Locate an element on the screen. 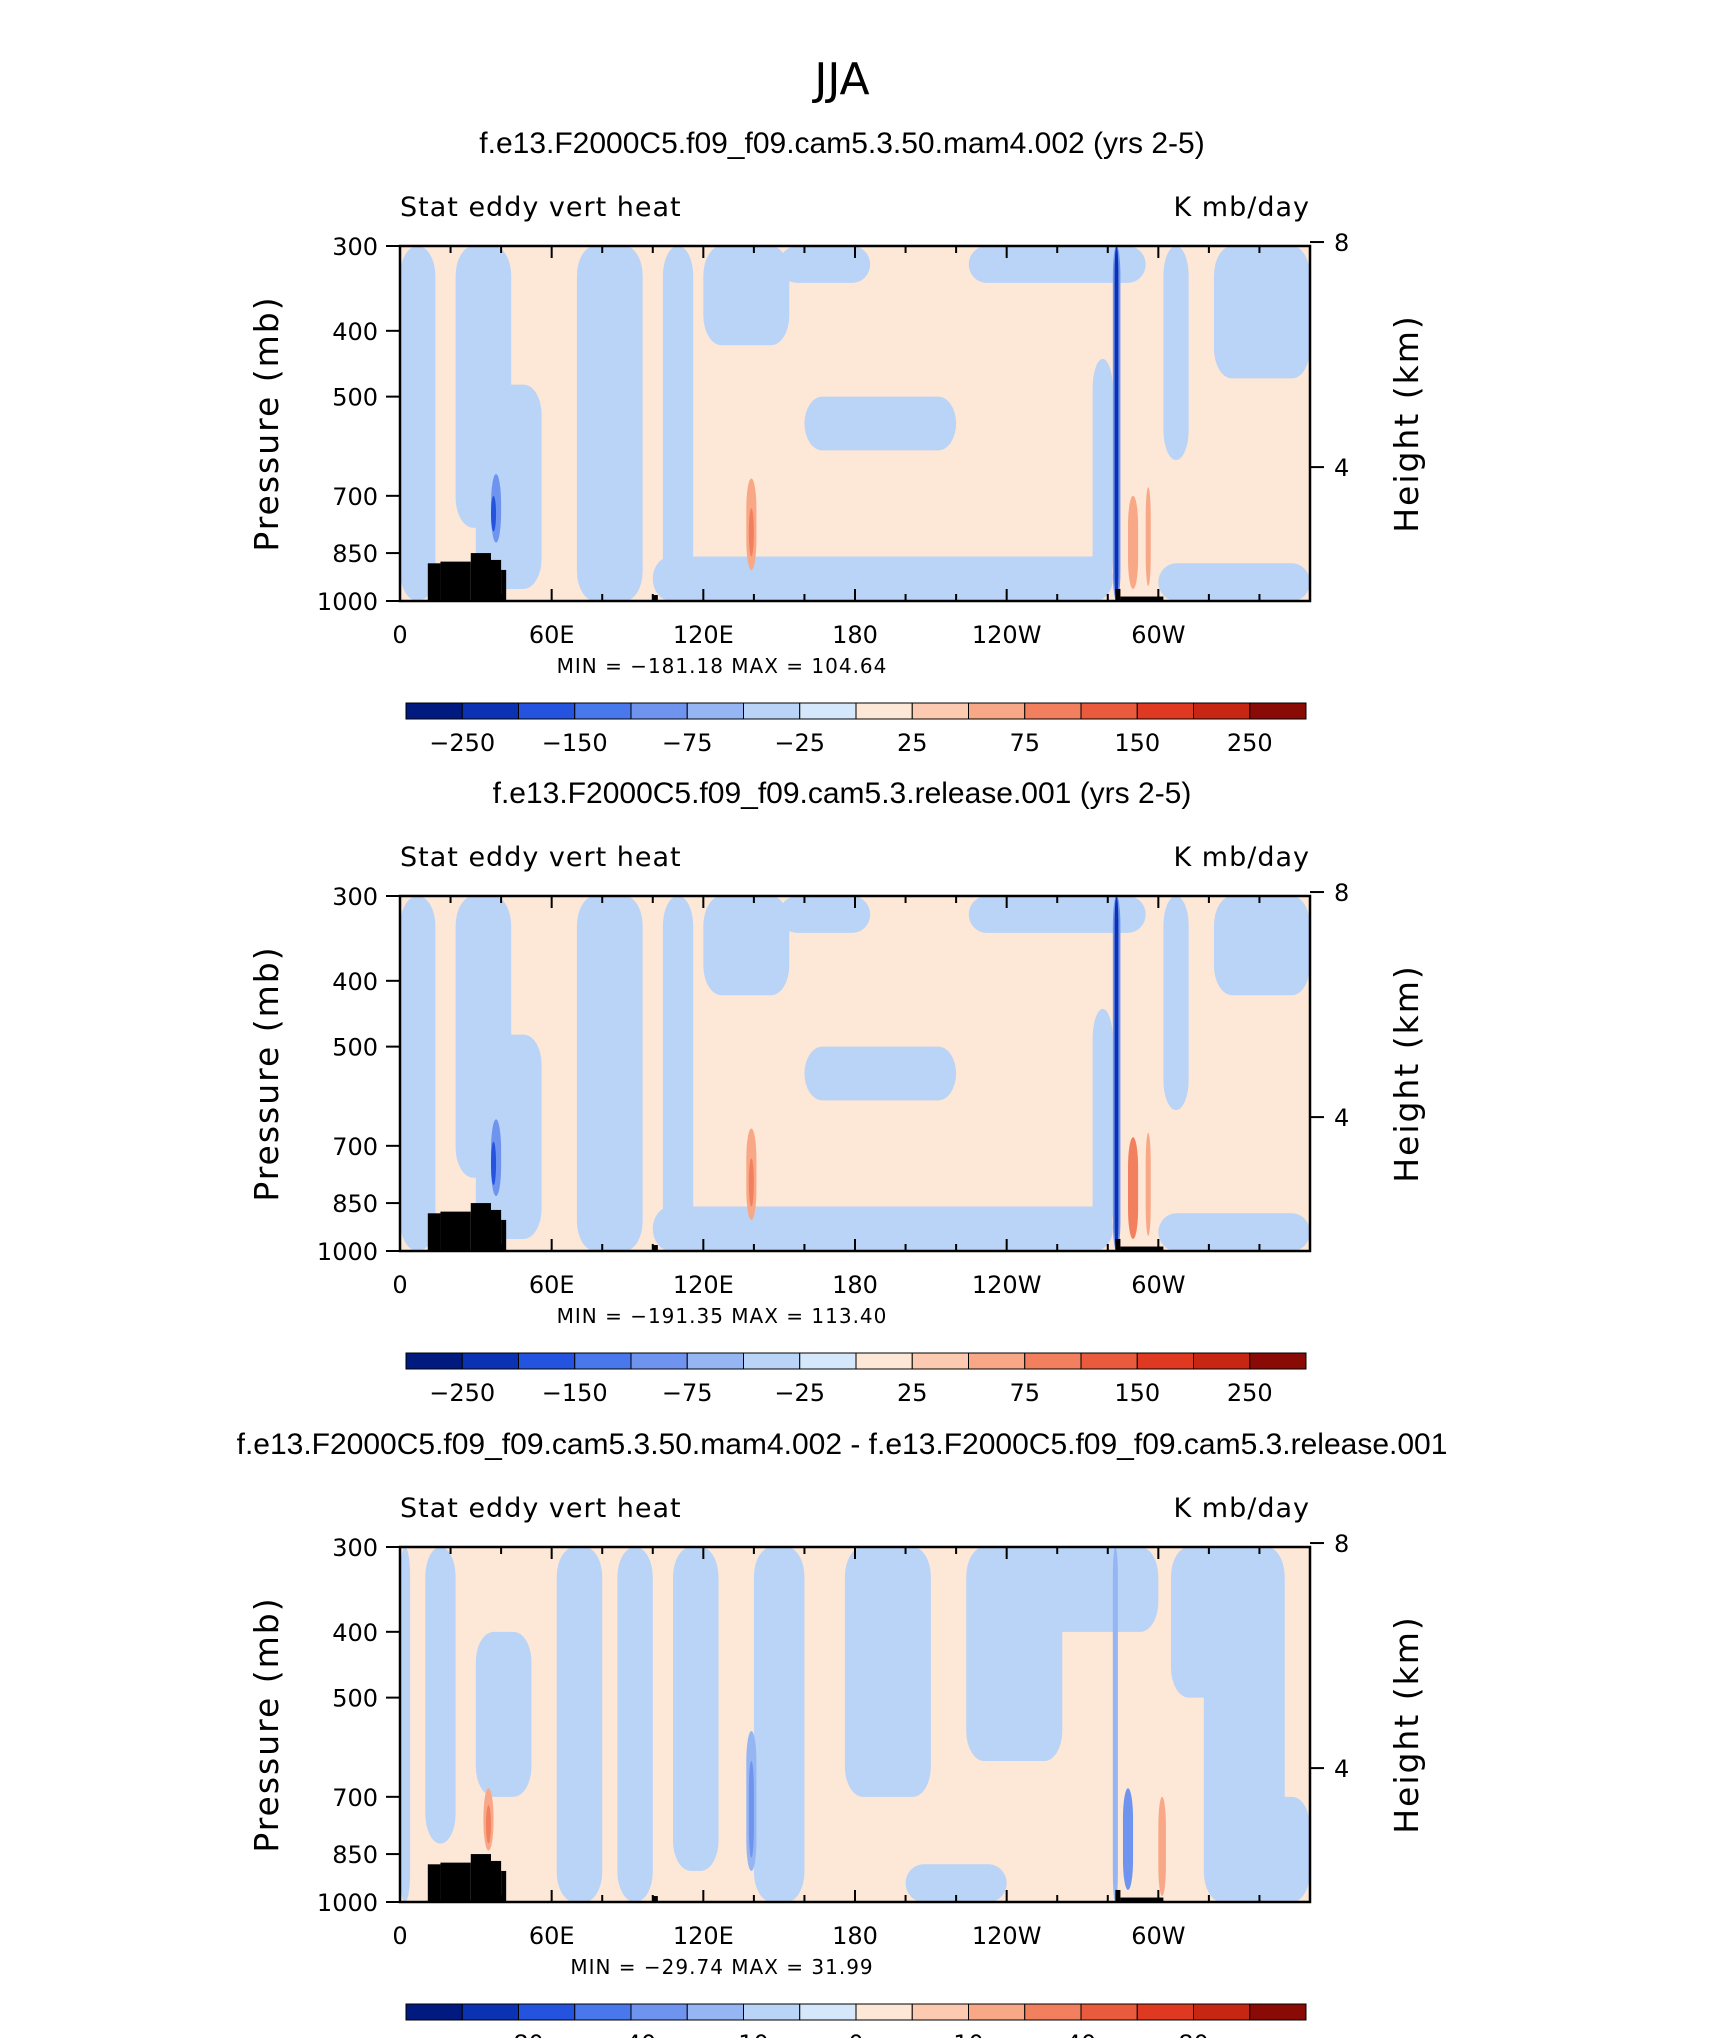 The width and height of the screenshot is (1710, 2038). colorbar-label: 80 is located at coordinates (1193, 2034).